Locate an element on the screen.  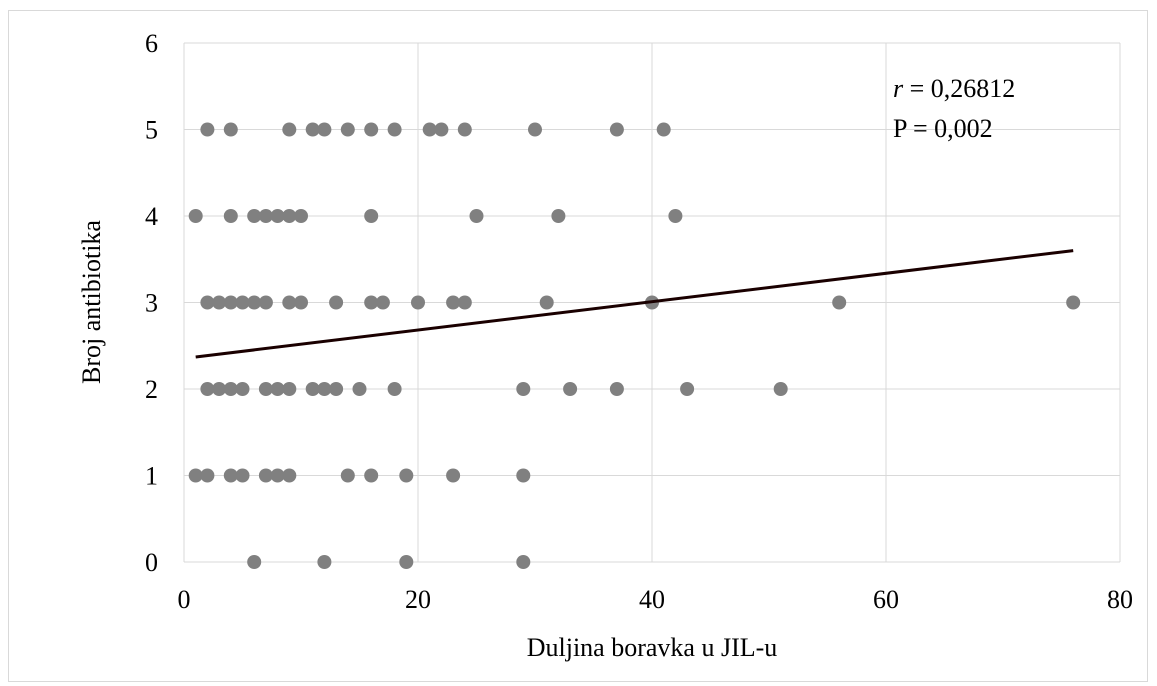
x-axis-title: Duljina boravka u JIL-u is located at coordinates (652, 647).